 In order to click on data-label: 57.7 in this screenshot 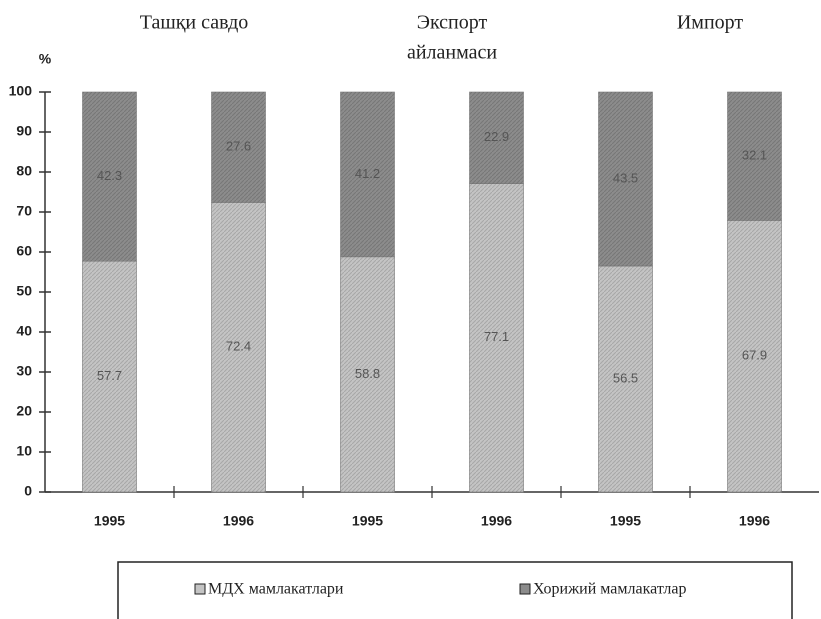, I will do `click(109, 375)`.